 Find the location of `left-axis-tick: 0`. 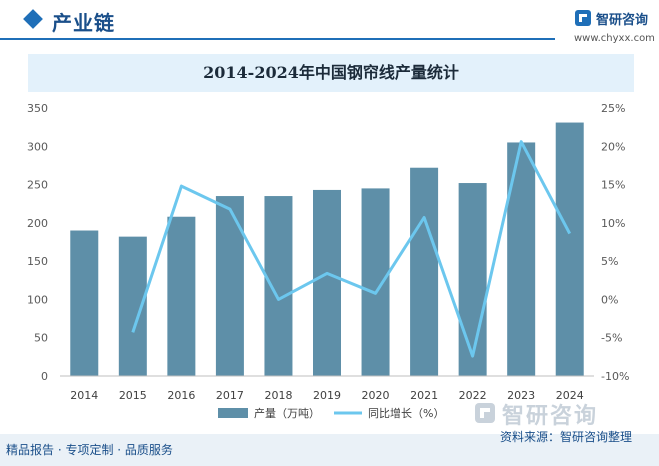

left-axis-tick: 0 is located at coordinates (44, 376).